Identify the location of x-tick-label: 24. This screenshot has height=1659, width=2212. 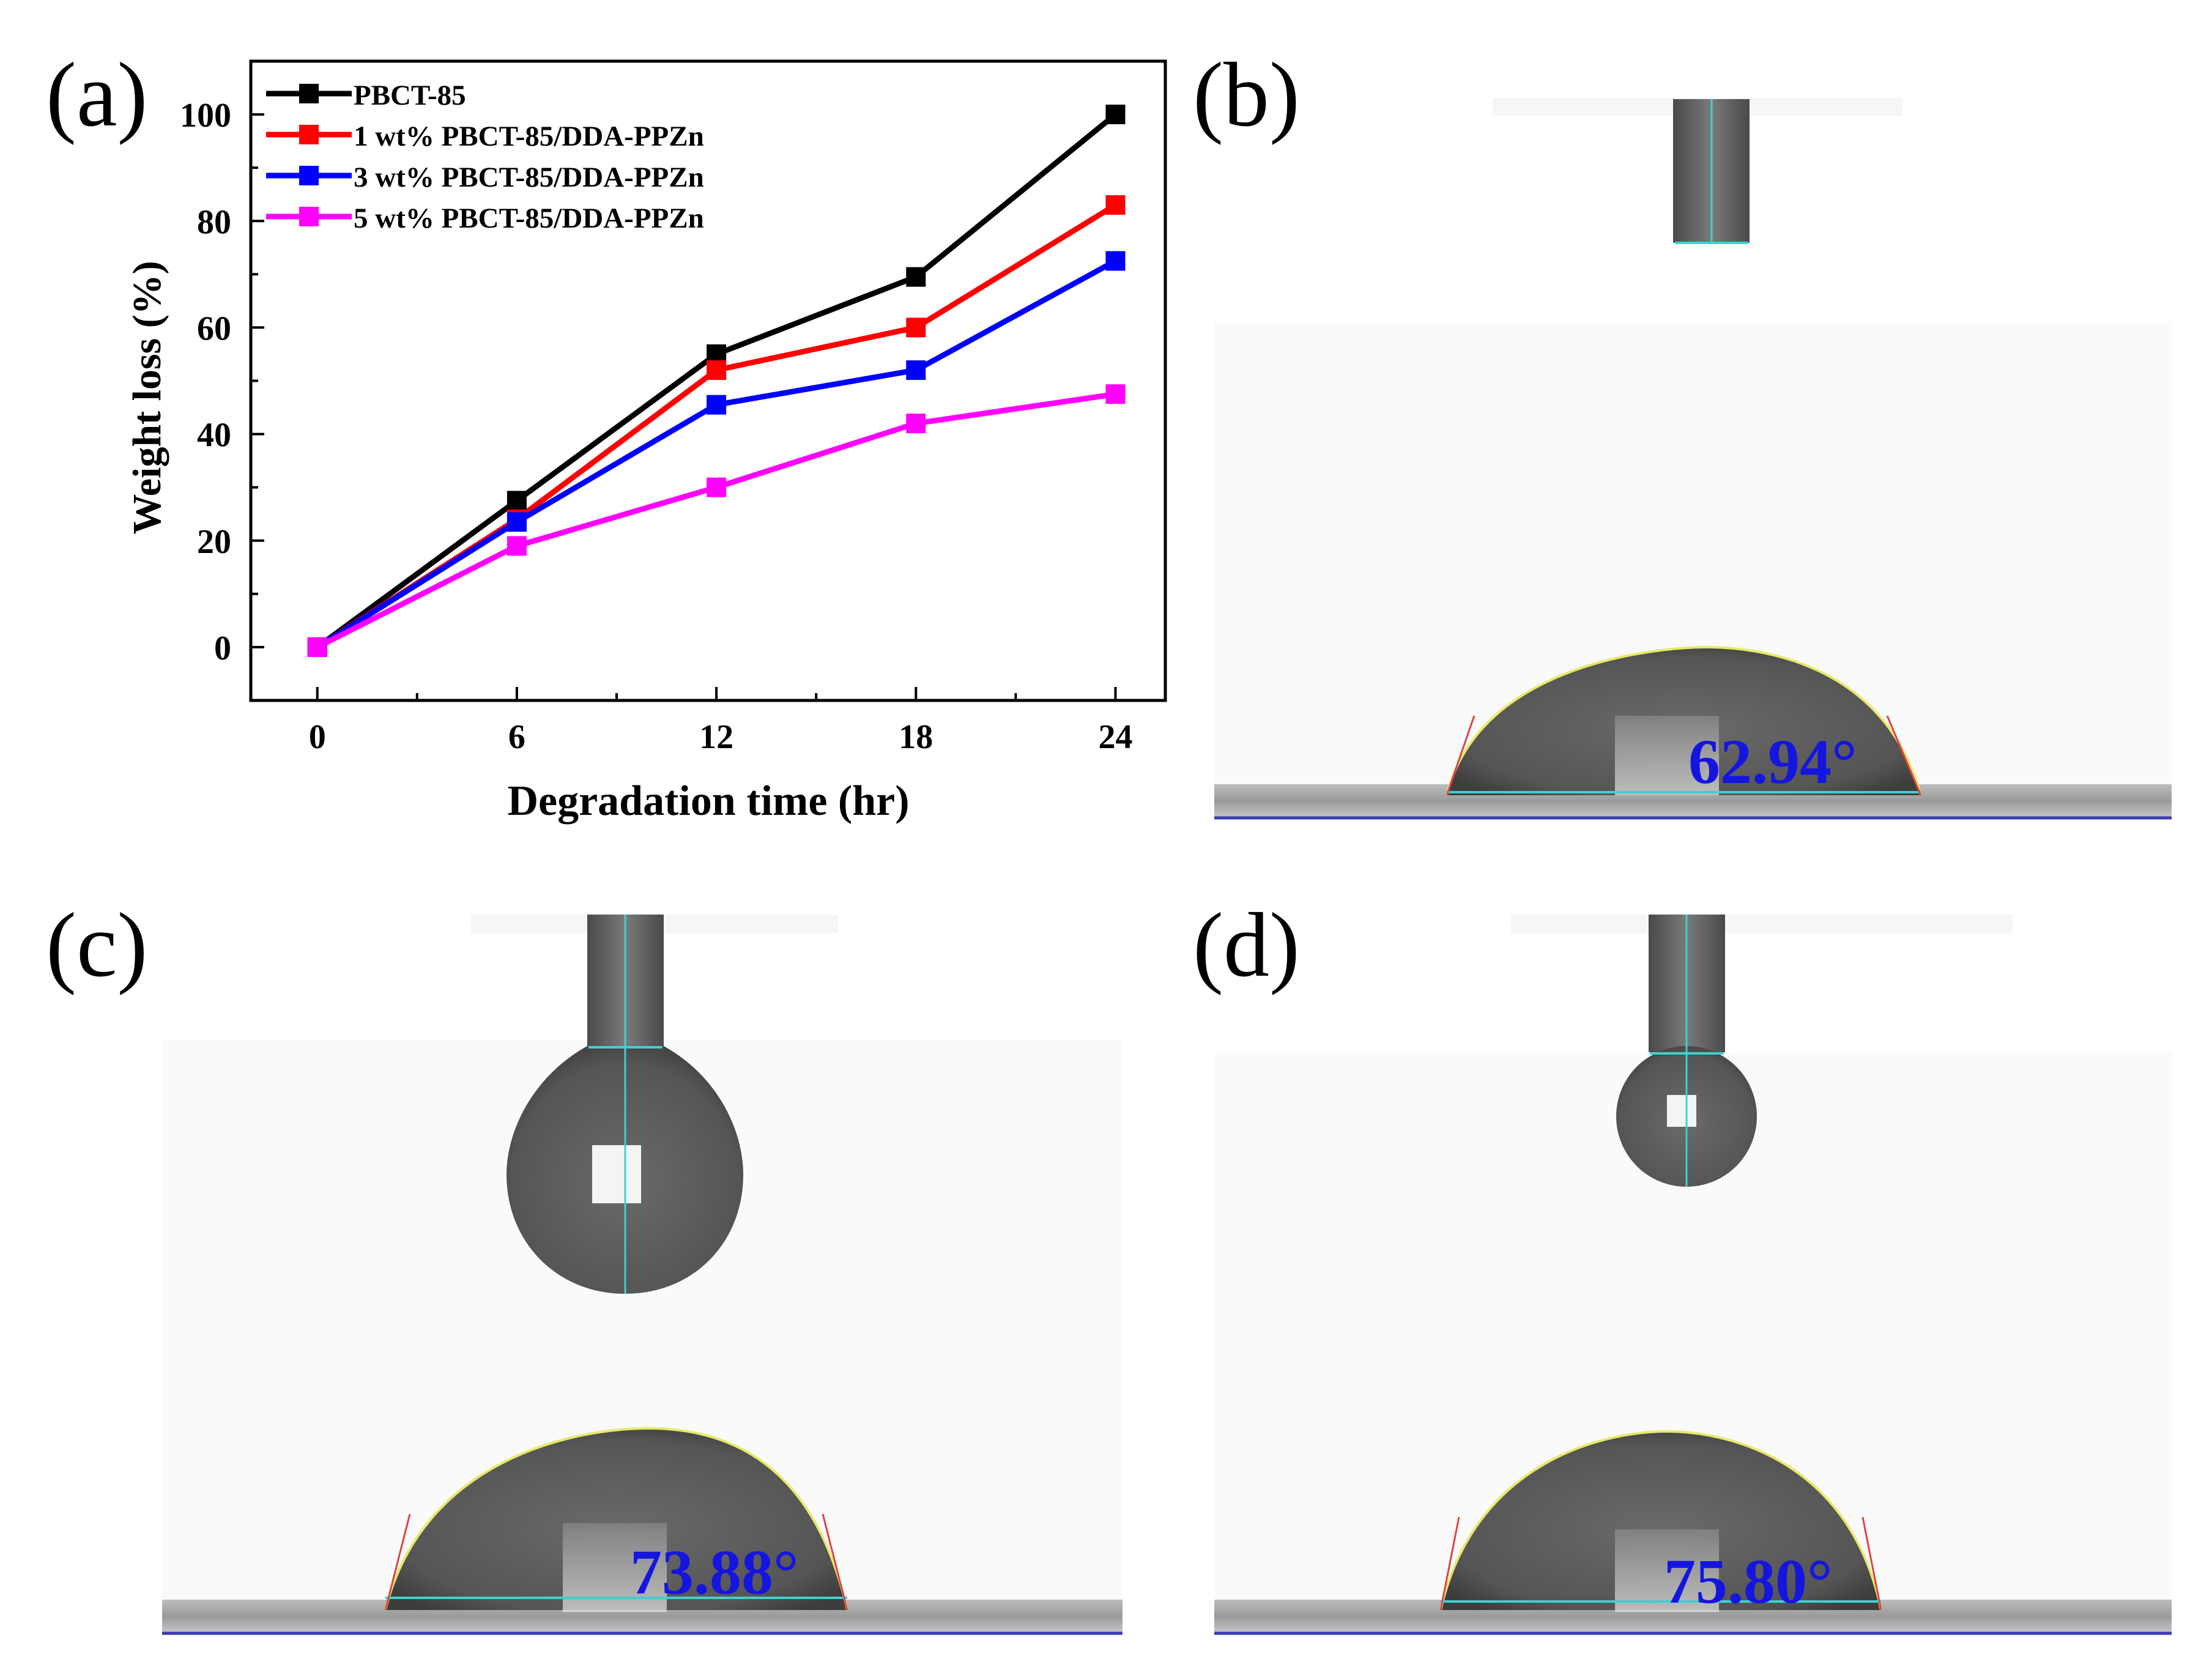
(1115, 737).